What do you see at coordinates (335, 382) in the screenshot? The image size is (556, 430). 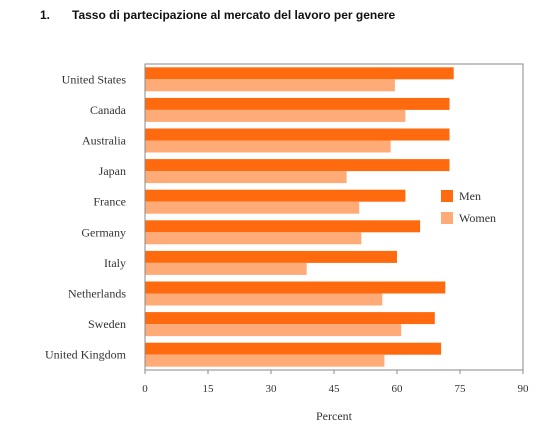 I see `x-axis-ticks: 0 15 30 45 60 75 90` at bounding box center [335, 382].